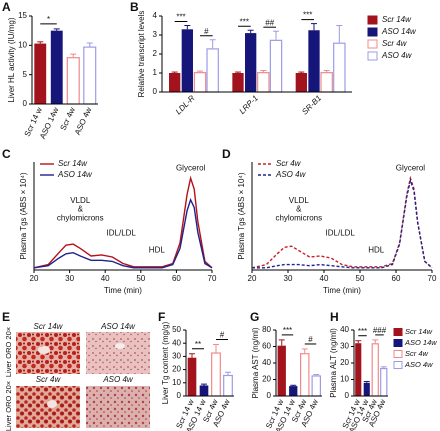 The width and height of the screenshot is (440, 431). I want to click on panel-letter: B, so click(134, 7).